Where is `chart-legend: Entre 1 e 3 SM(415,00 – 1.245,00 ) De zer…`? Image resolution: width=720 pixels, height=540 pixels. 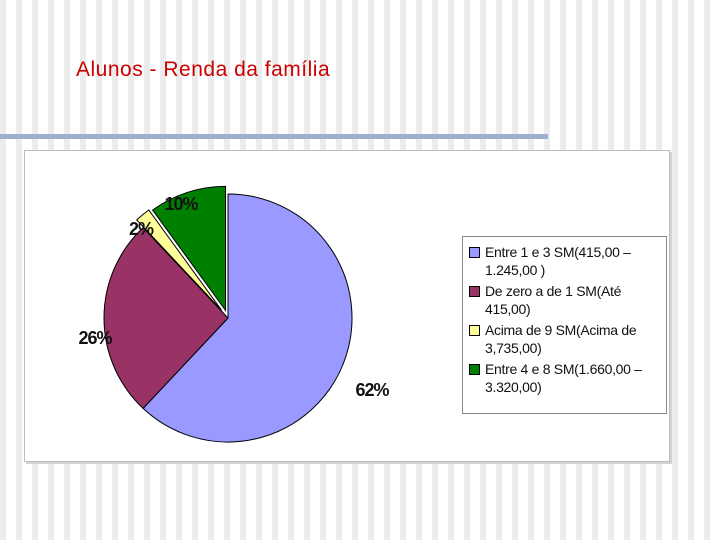
chart-legend: Entre 1 e 3 SM(415,00 – 1.245,00 ) De zer… is located at coordinates (564, 325).